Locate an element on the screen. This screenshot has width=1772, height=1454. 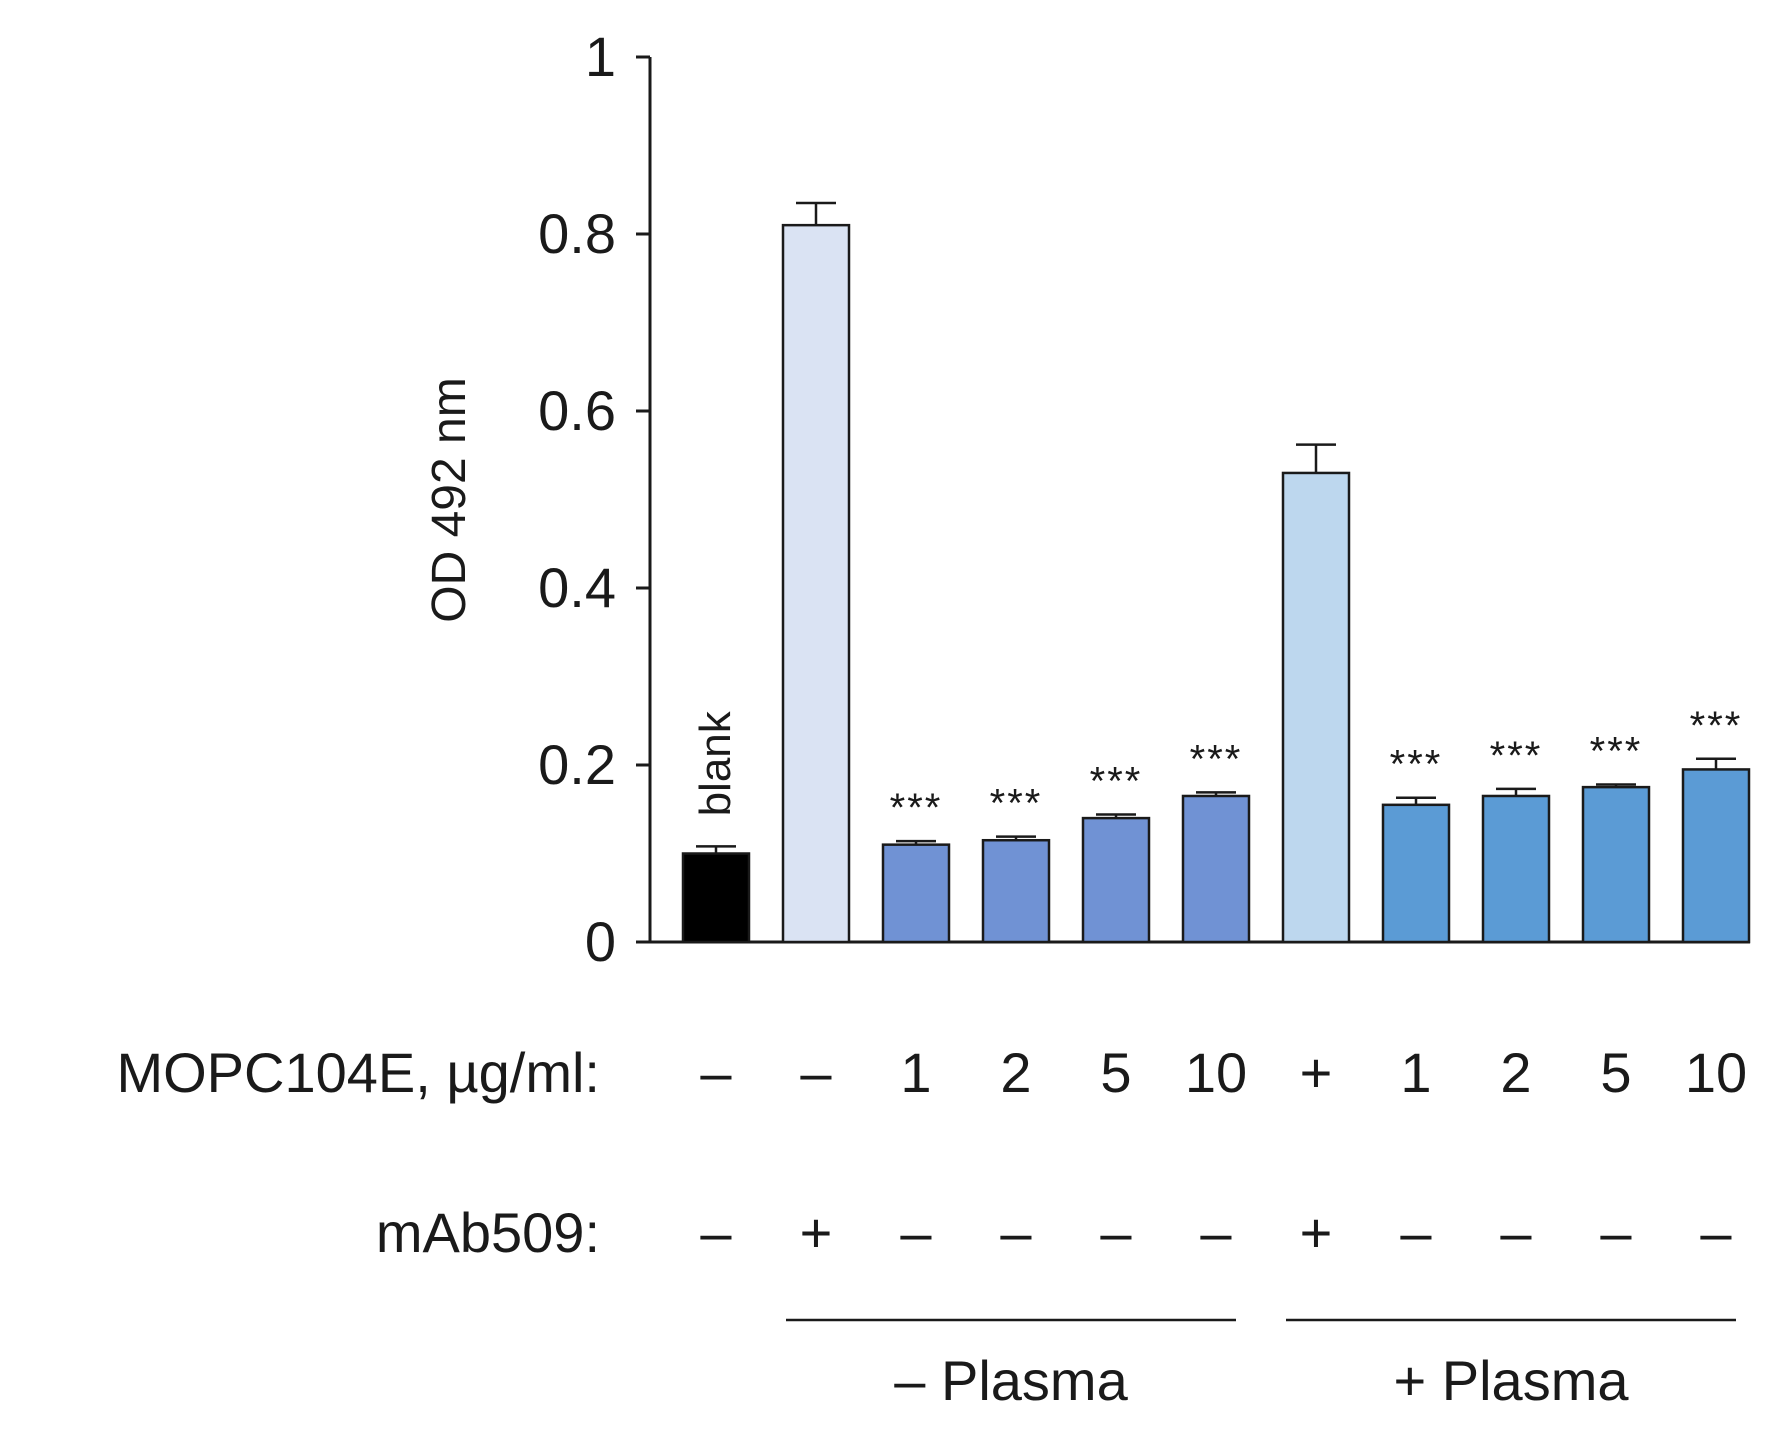
y-axis-title: OD 492 nm is located at coordinates (449, 499).